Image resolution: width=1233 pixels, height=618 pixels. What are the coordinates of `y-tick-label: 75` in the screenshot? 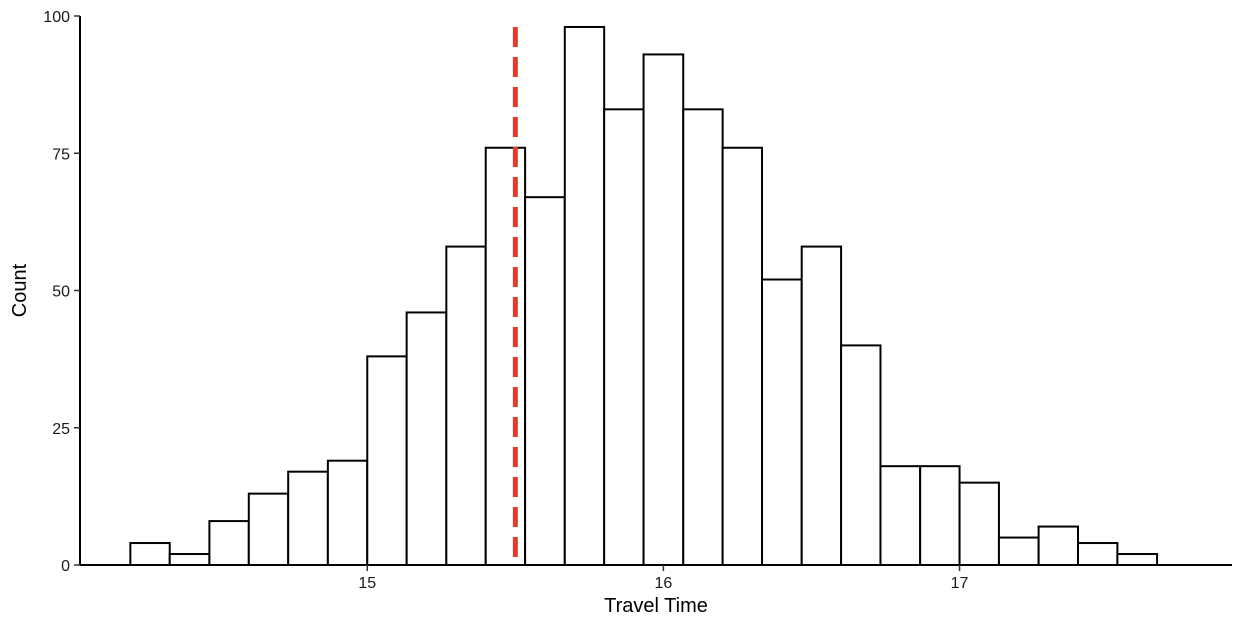 It's located at (61, 154).